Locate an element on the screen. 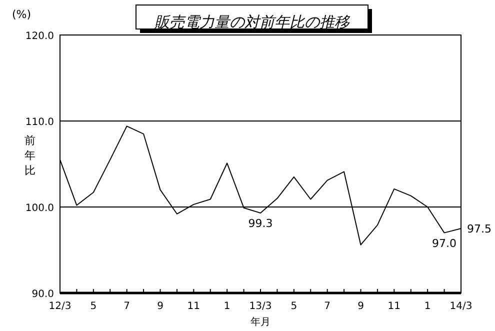 Image resolution: width=495 pixels, height=331 pixels. x-tick-label: 14/3 is located at coordinates (461, 306).